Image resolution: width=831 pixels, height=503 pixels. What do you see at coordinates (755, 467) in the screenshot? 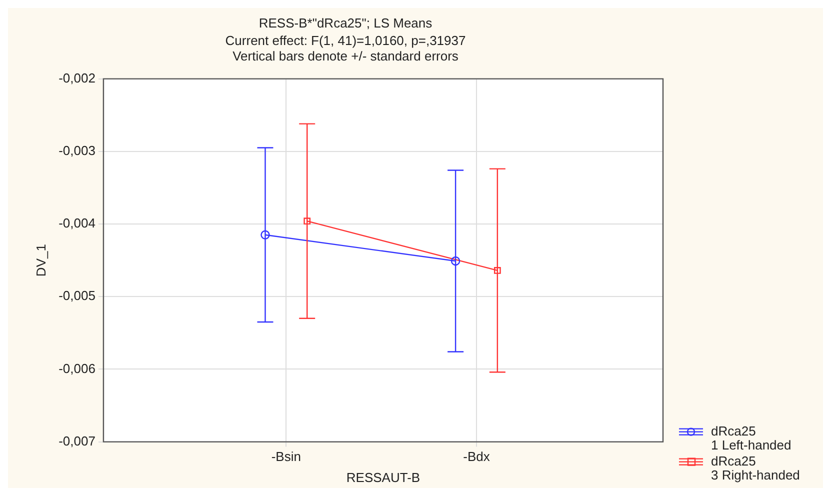
I see `legend-label: dRca25 3 Right-handed` at bounding box center [755, 467].